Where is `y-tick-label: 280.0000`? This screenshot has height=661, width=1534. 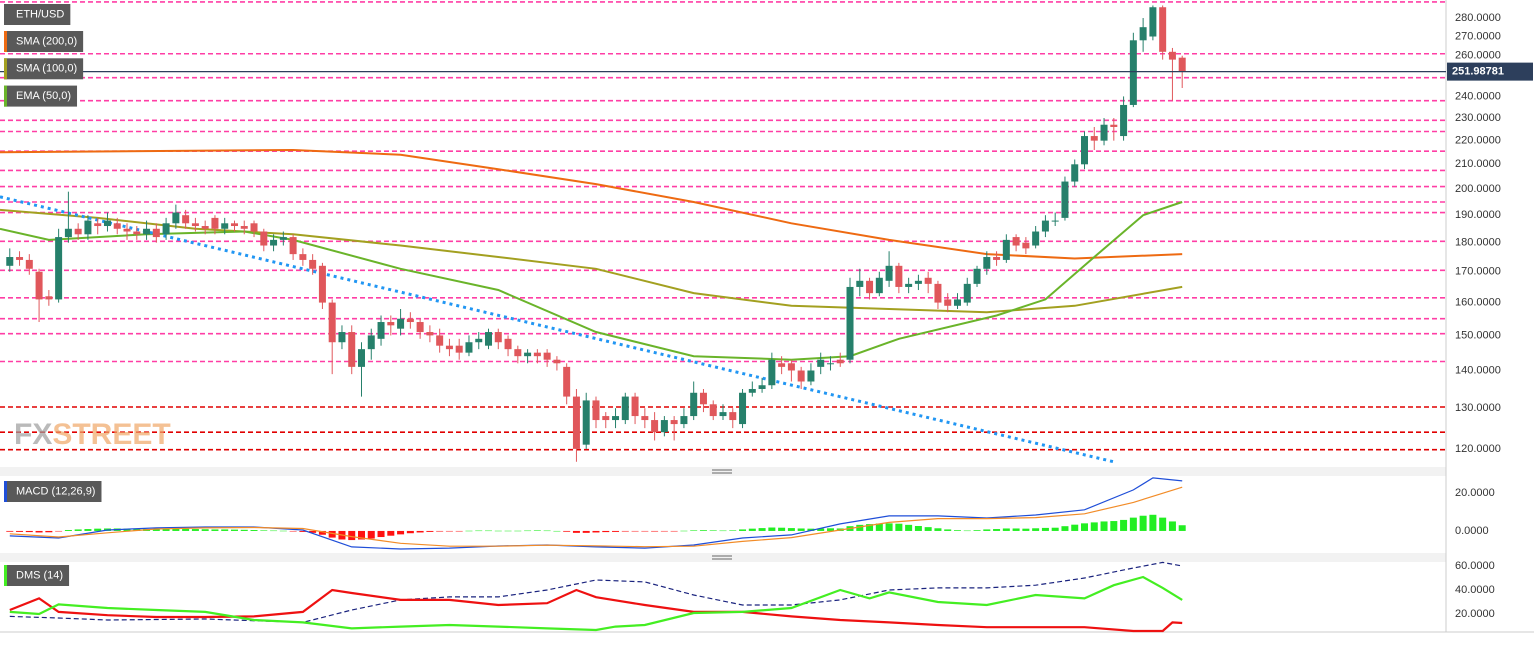
y-tick-label: 280.0000 is located at coordinates (1478, 18).